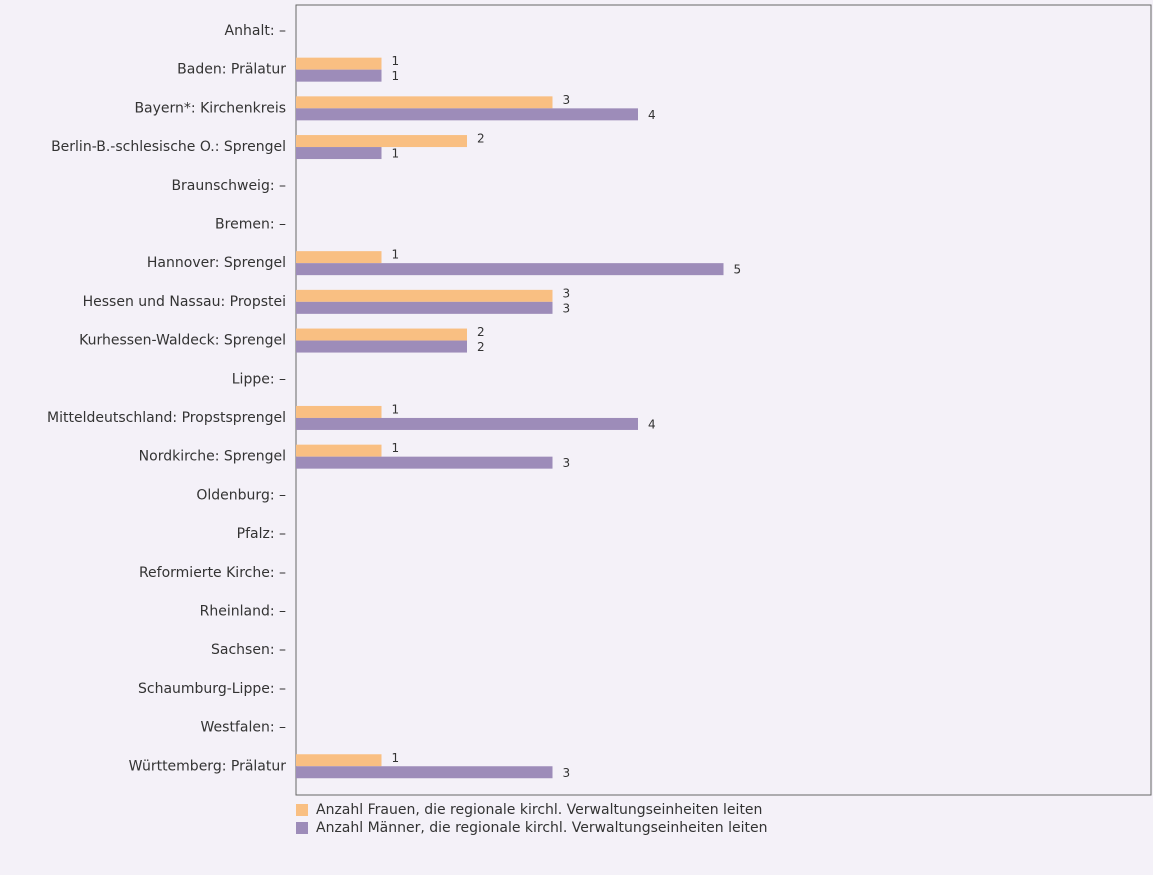  Describe the element at coordinates (231, 70) in the screenshot. I see `category-label: Baden: Prälatur` at that location.